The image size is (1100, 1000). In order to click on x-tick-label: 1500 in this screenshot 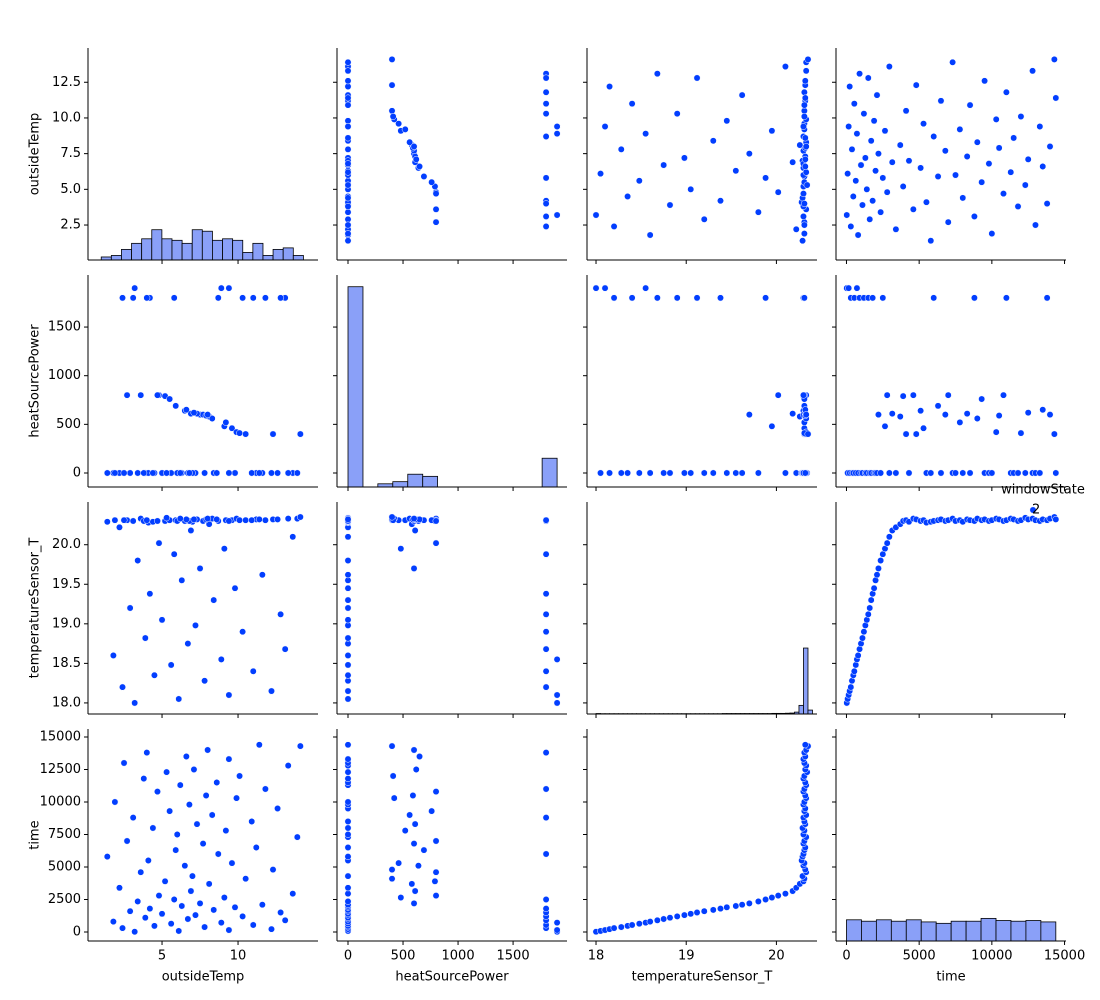, I will do `click(513, 956)`.